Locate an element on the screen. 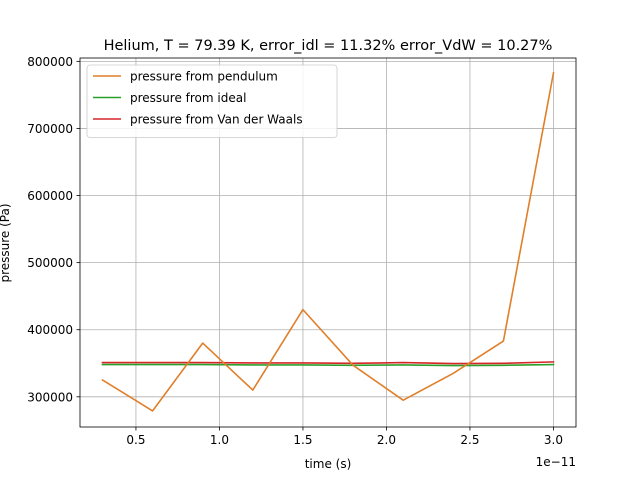 Image resolution: width=640 pixels, height=484 pixels. x-axis-offset-label: 1e−11 is located at coordinates (556, 462).